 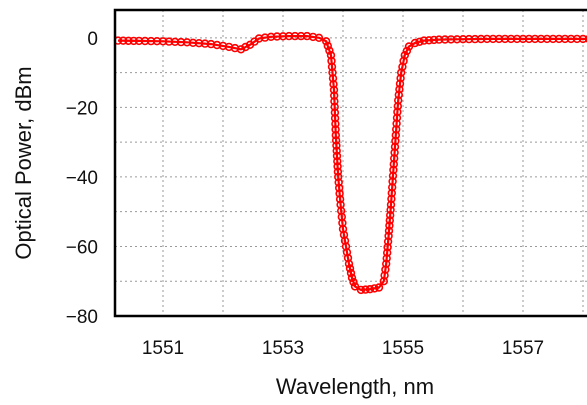 I want to click on y-tick-label: −80, so click(x=82, y=317).